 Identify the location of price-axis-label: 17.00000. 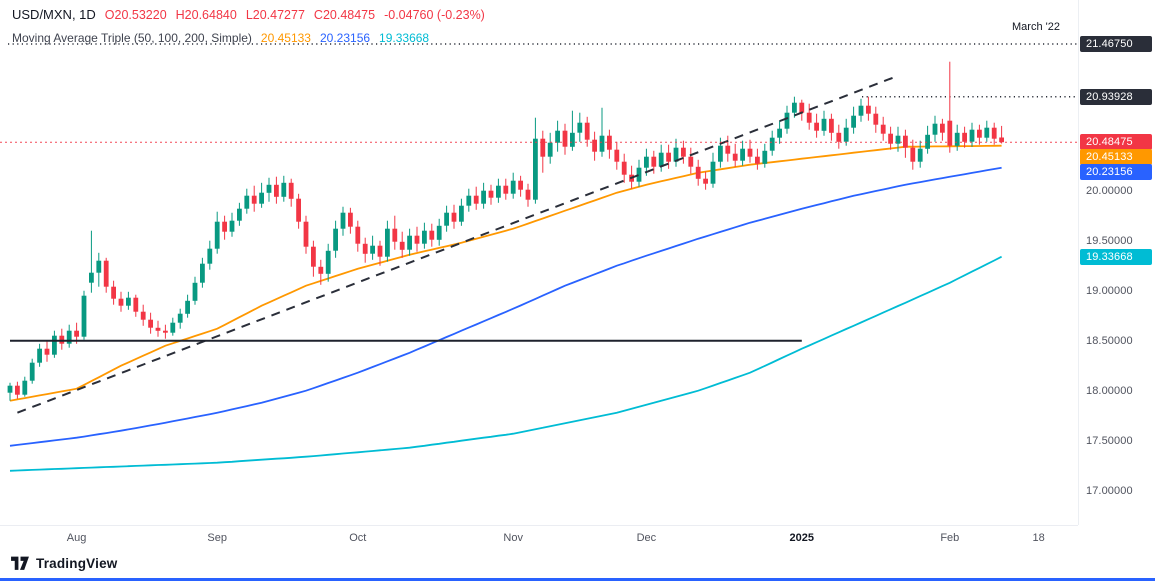
(1109, 490).